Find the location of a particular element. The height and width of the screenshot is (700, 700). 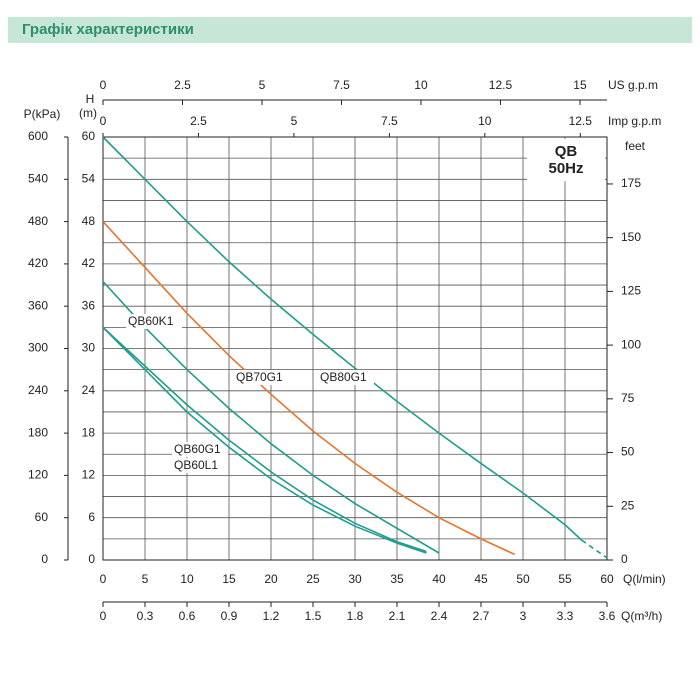

x-tick-label: 35 is located at coordinates (397, 579).